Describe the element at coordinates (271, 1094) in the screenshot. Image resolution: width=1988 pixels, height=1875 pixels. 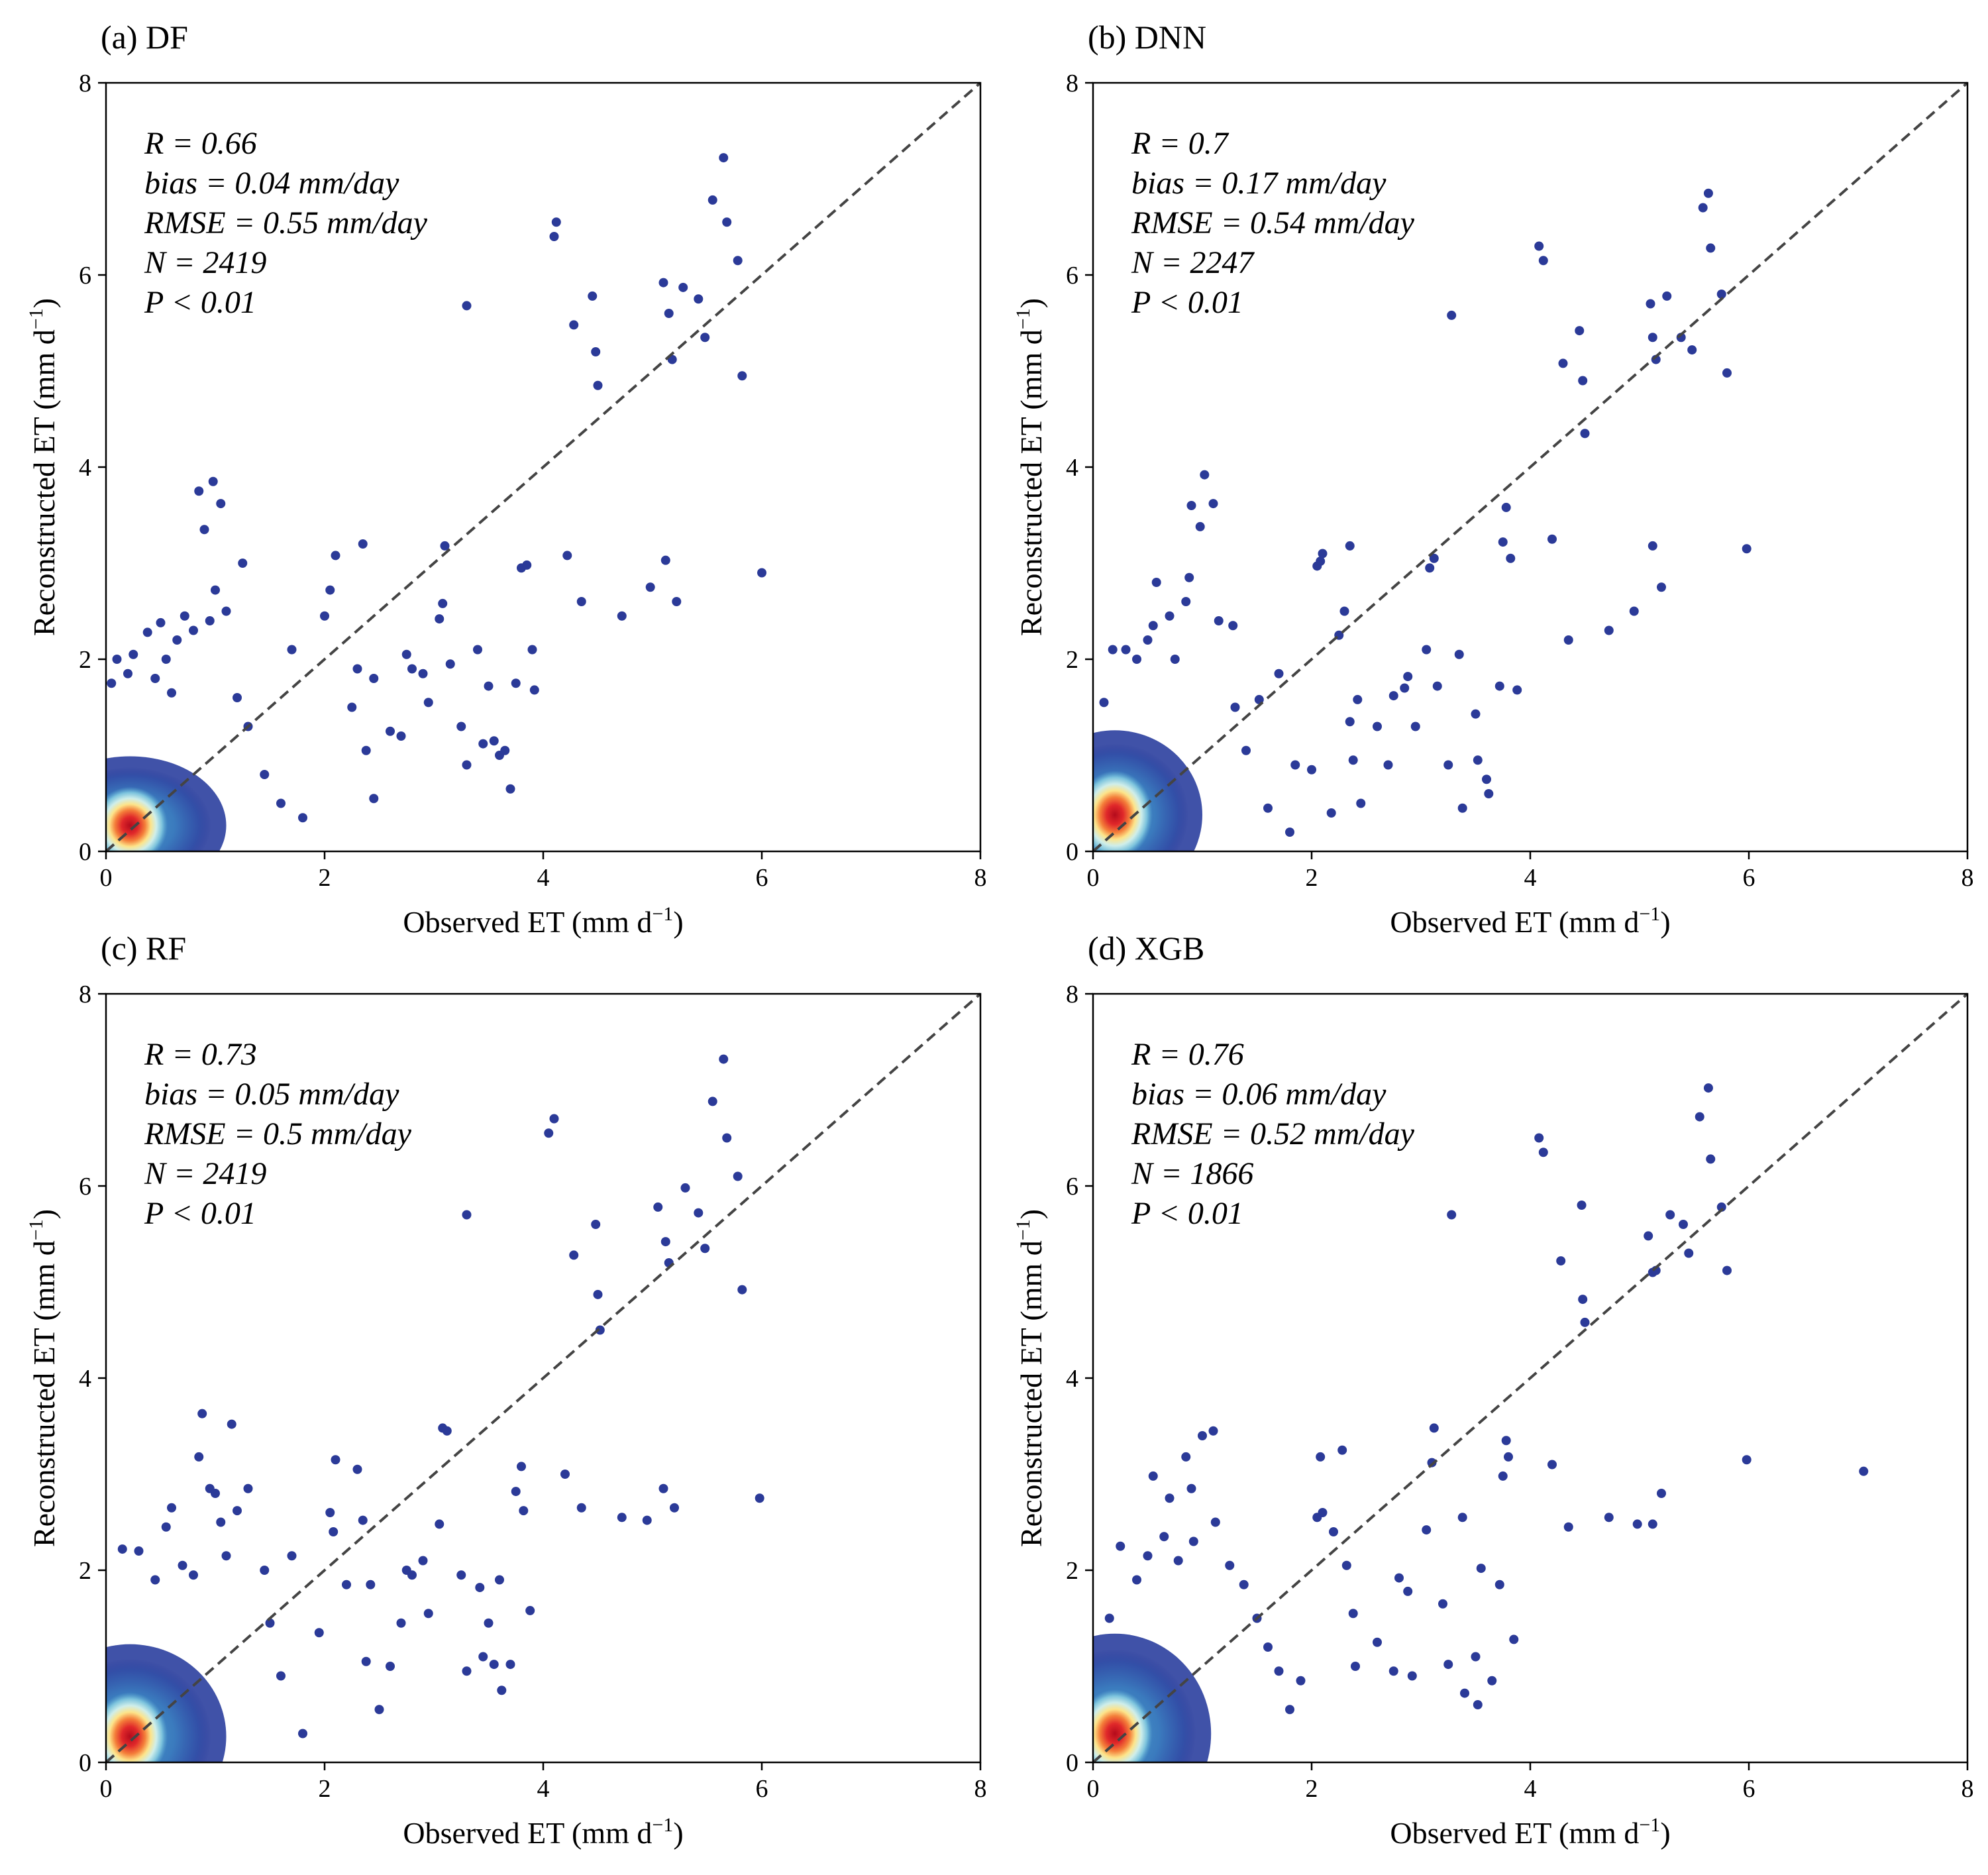
I see `stat-bias: bias = 0.05 mm/day` at that location.